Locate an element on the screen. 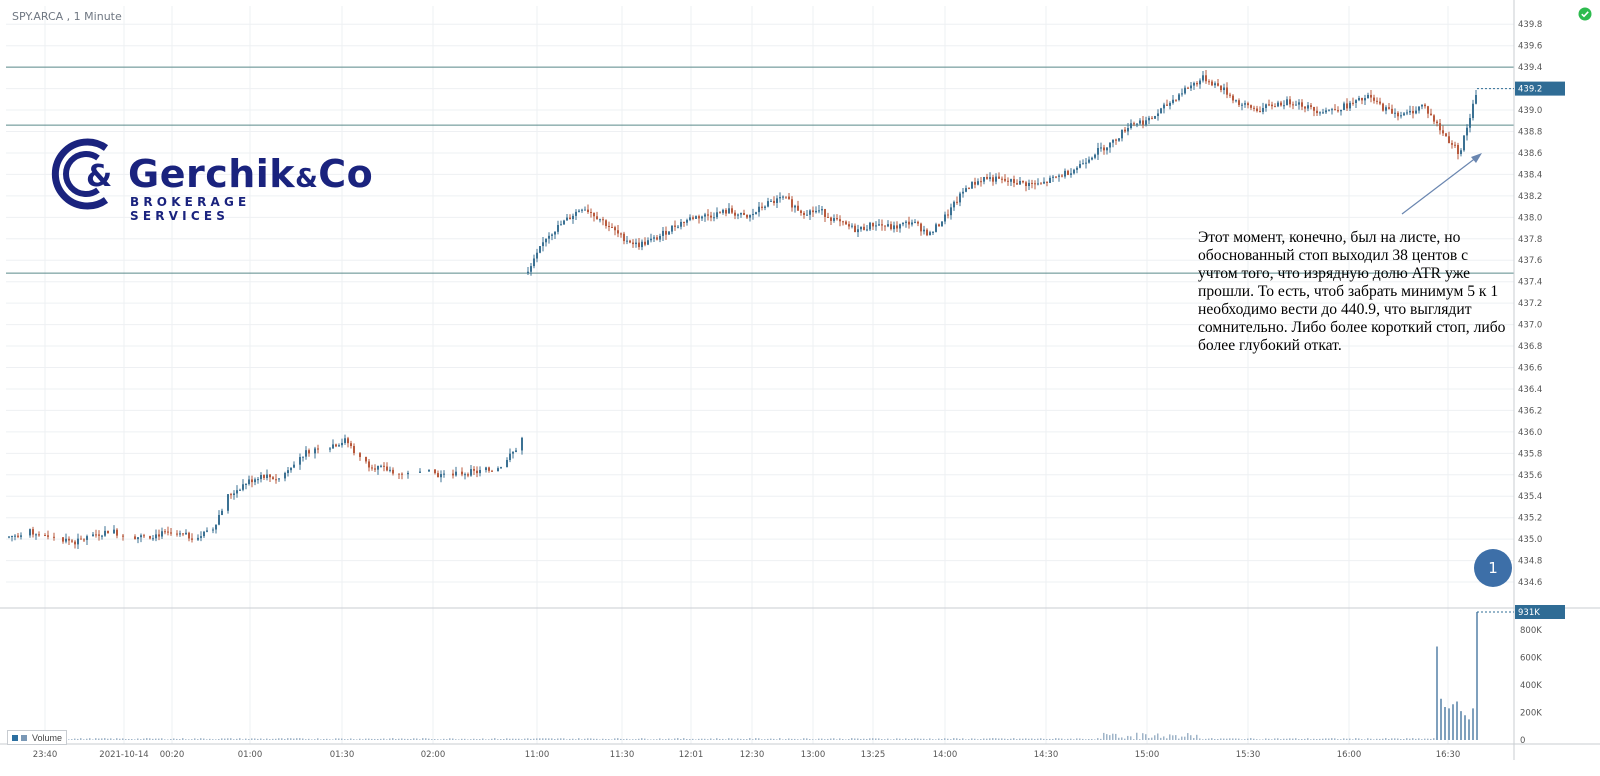 The image size is (1600, 776). price-tick-label: 438.8 is located at coordinates (1530, 133).